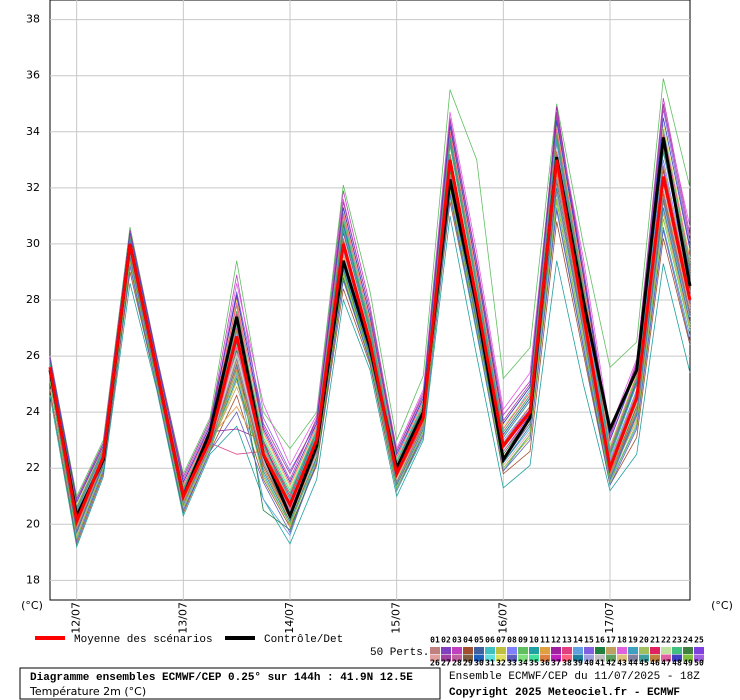 This screenshot has height=700, width=740. Describe the element at coordinates (33, 299) in the screenshot. I see `y-tick-label: 28` at that location.